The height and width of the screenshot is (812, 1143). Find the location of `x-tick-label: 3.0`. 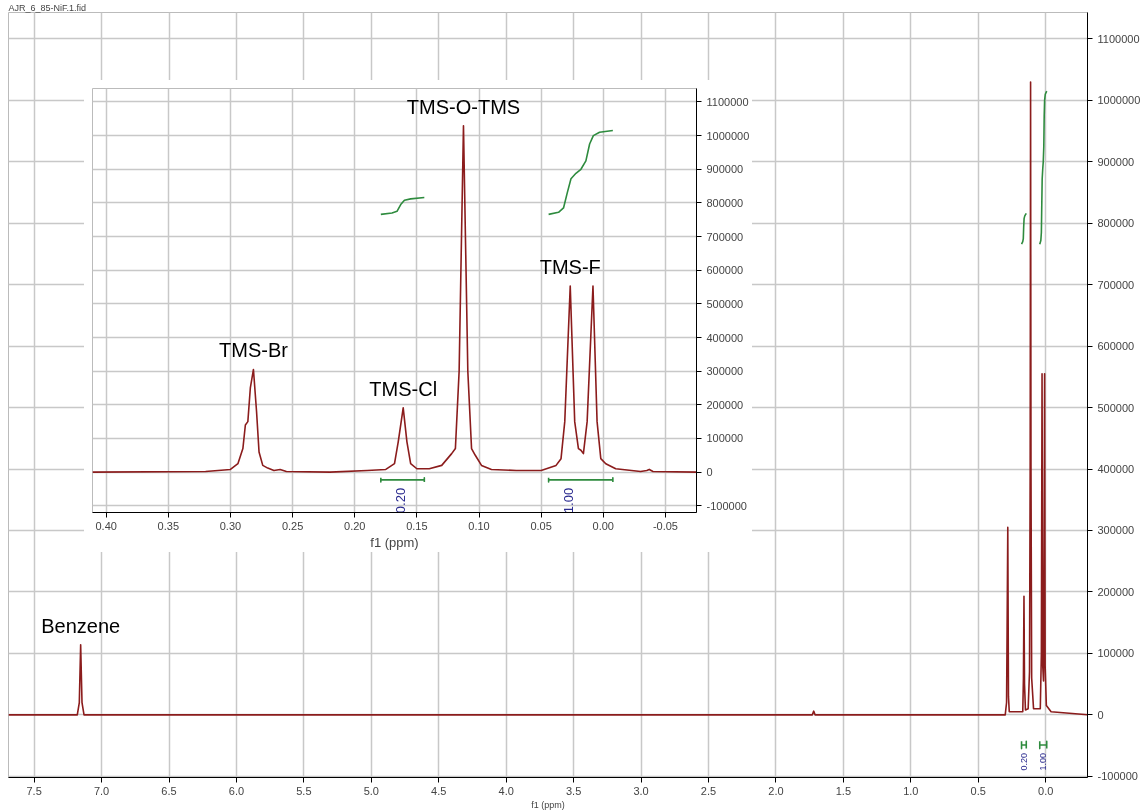

x-tick-label: 3.0 is located at coordinates (641, 790).